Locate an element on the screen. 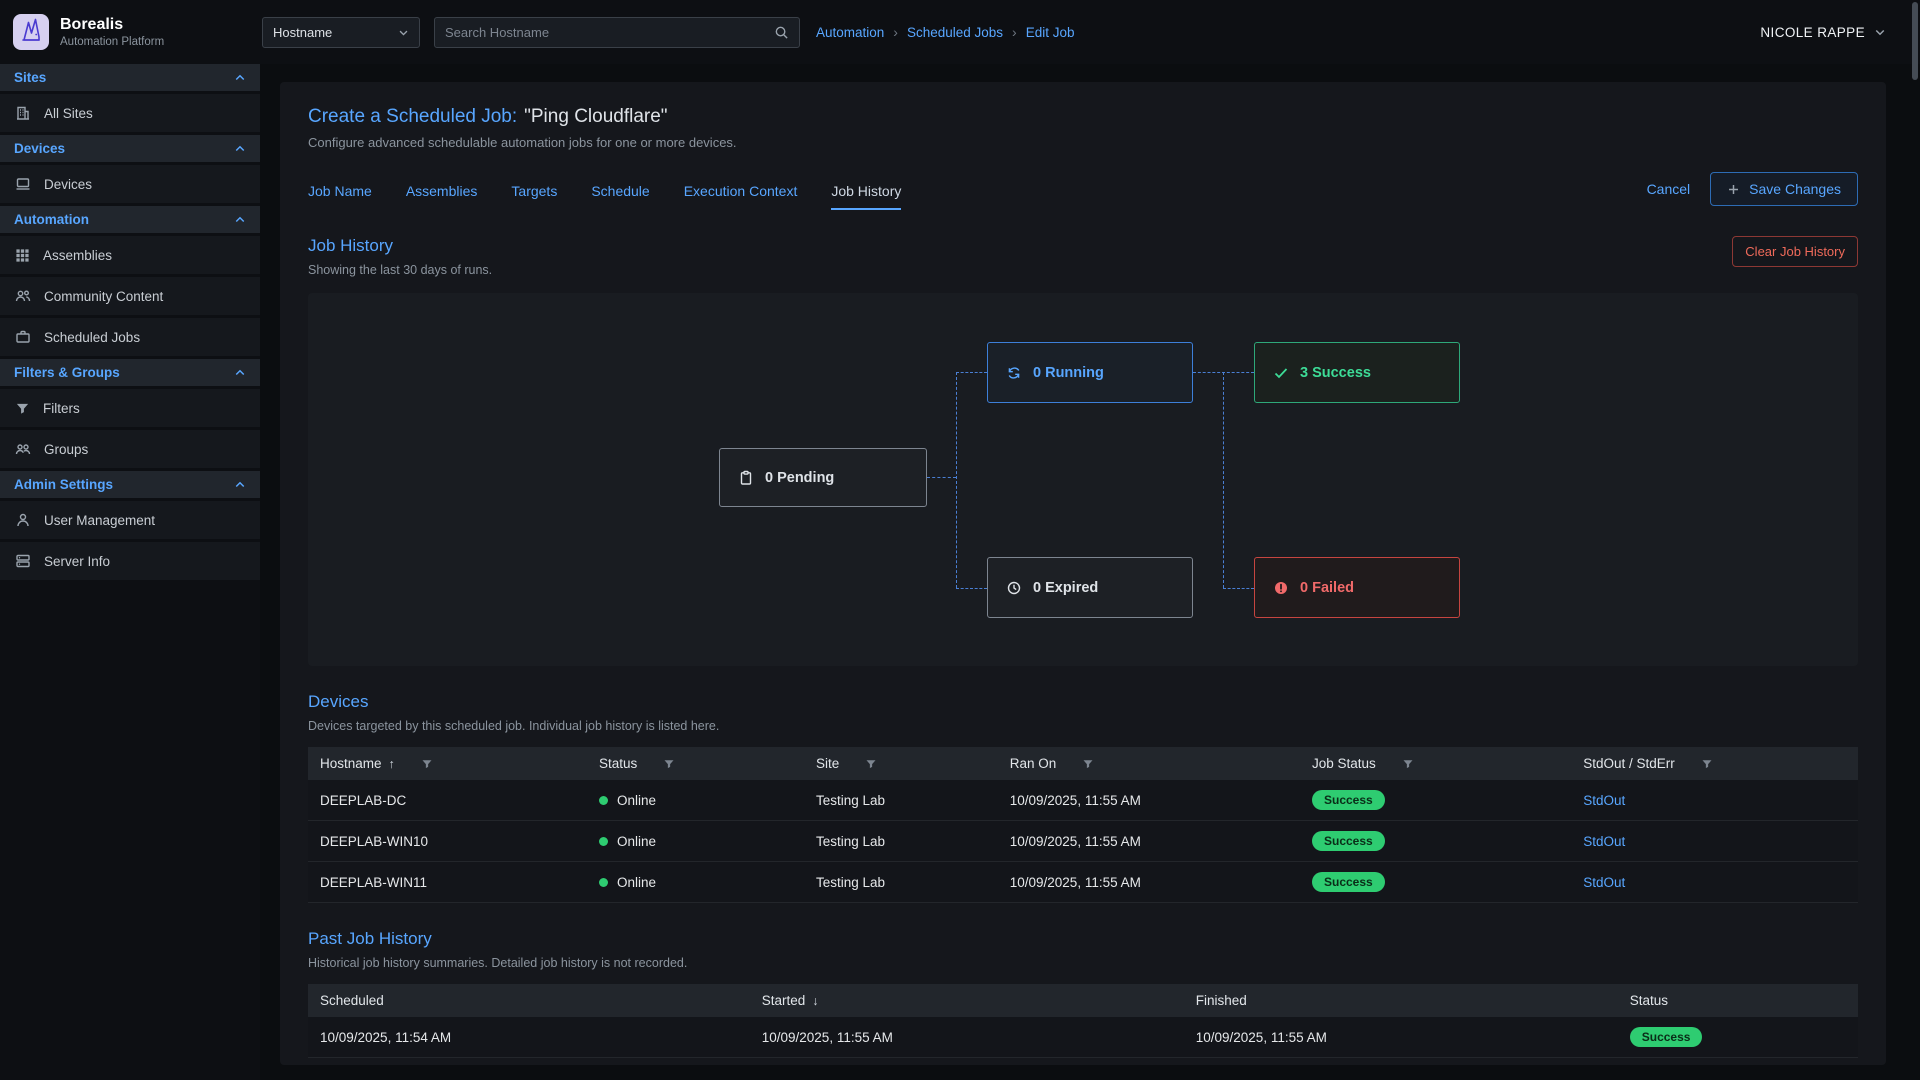  cell-status: Online is located at coordinates (695, 882).